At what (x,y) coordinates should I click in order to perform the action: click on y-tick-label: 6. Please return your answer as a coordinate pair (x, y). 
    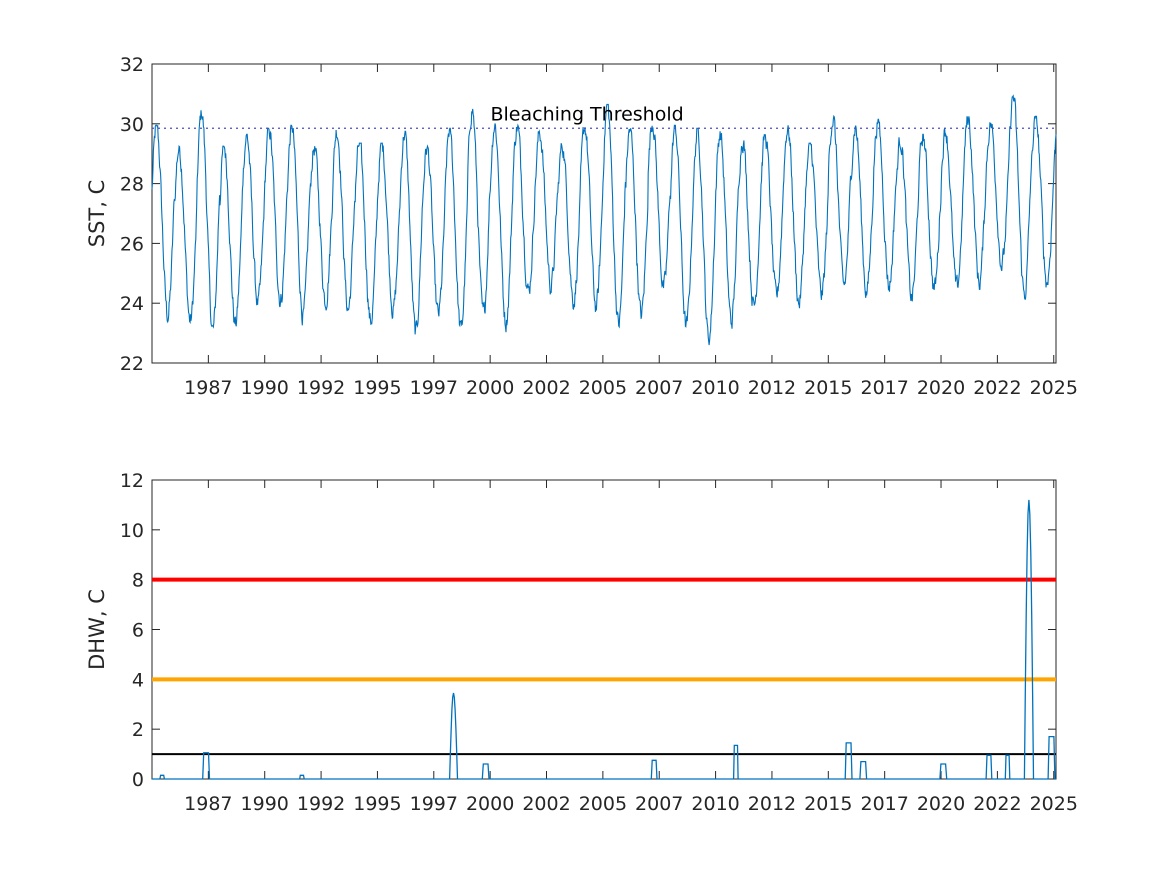
    Looking at the image, I should click on (138, 631).